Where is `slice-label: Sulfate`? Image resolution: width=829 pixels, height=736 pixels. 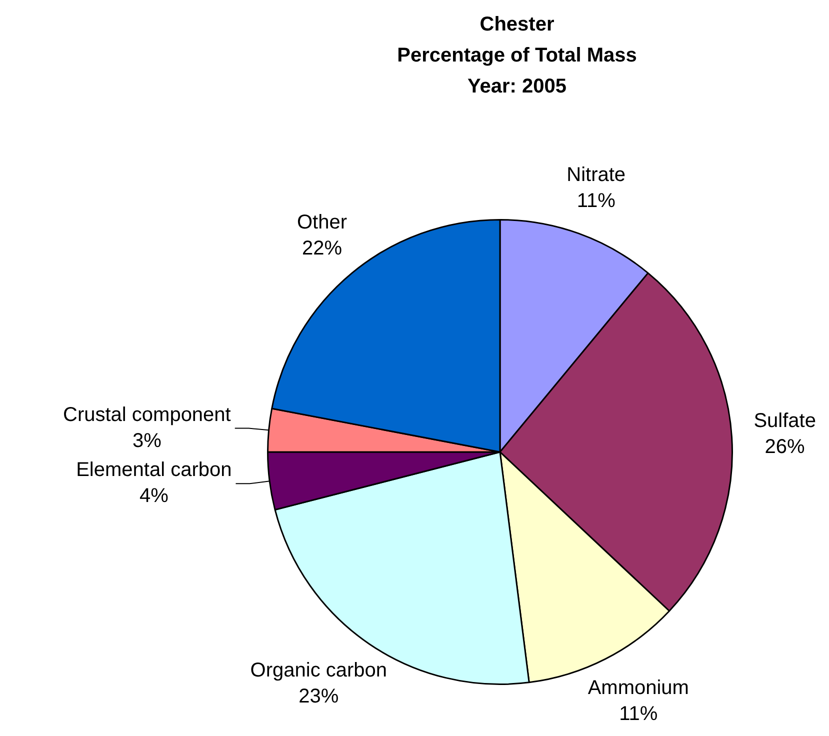
slice-label: Sulfate is located at coordinates (785, 421).